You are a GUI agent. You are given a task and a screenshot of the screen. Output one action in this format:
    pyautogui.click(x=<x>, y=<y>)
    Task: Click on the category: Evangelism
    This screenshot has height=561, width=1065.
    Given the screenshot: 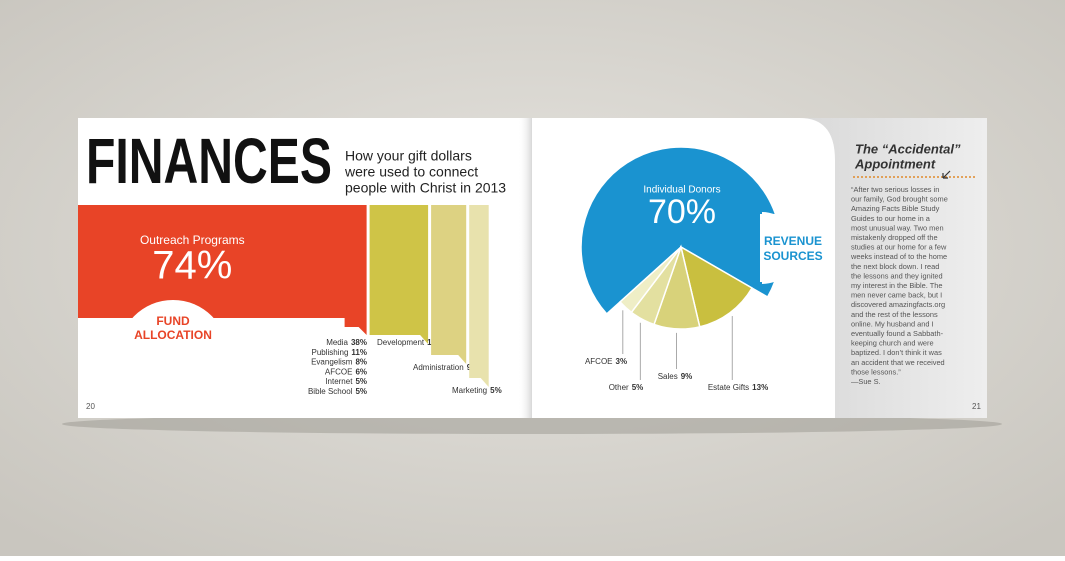 What is the action you would take?
    pyautogui.click(x=332, y=362)
    